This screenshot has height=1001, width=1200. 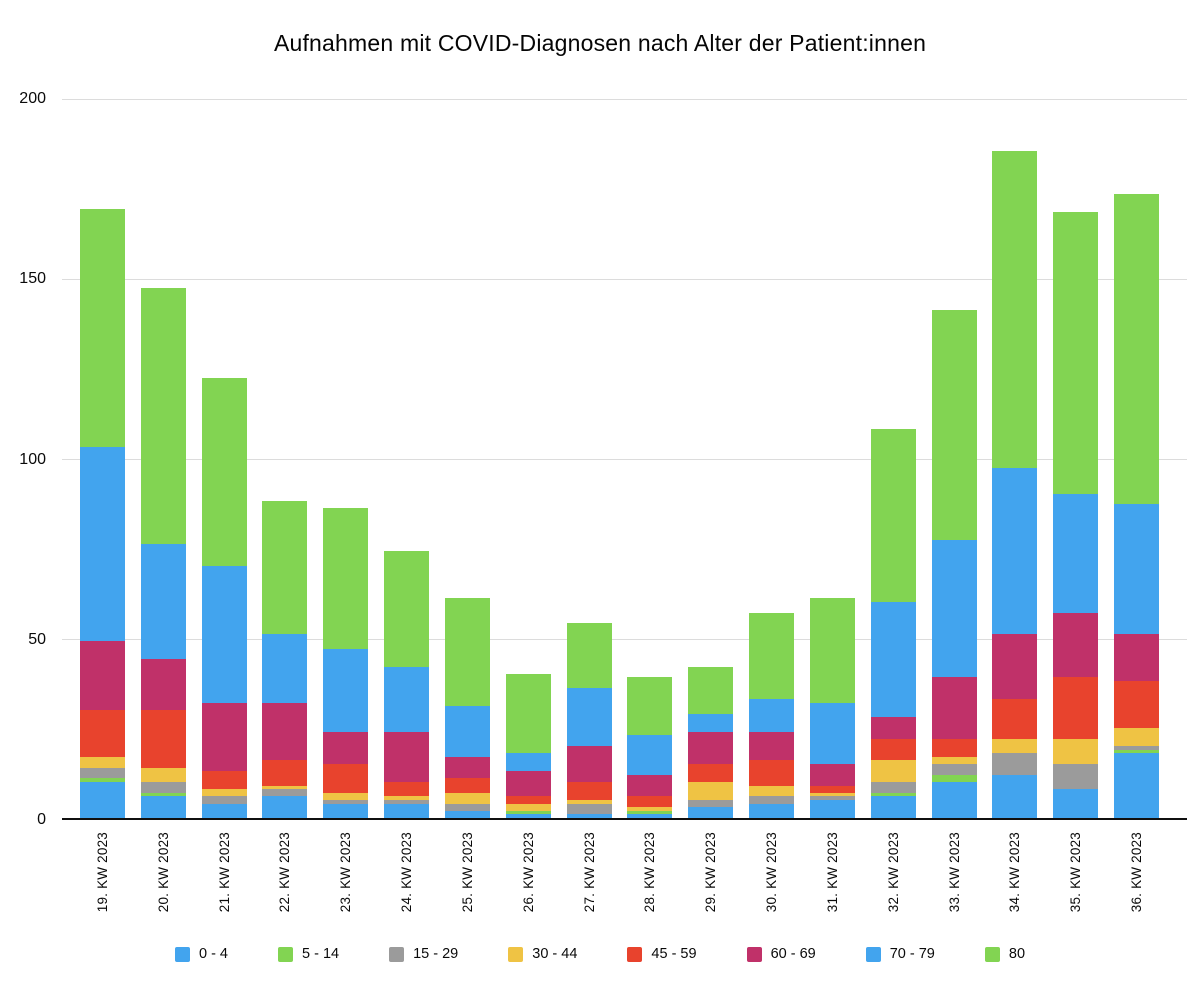 What do you see at coordinates (407, 872) in the screenshot?
I see `x-tick-label-24-kw: 24. KW 2023` at bounding box center [407, 872].